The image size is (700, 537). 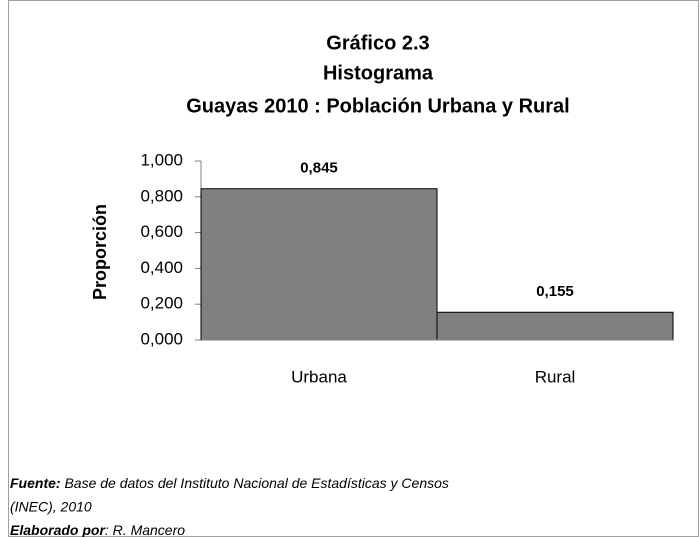 I want to click on chart-title: Guayas 2010 : Población Urbana y Rural, so click(x=377, y=106).